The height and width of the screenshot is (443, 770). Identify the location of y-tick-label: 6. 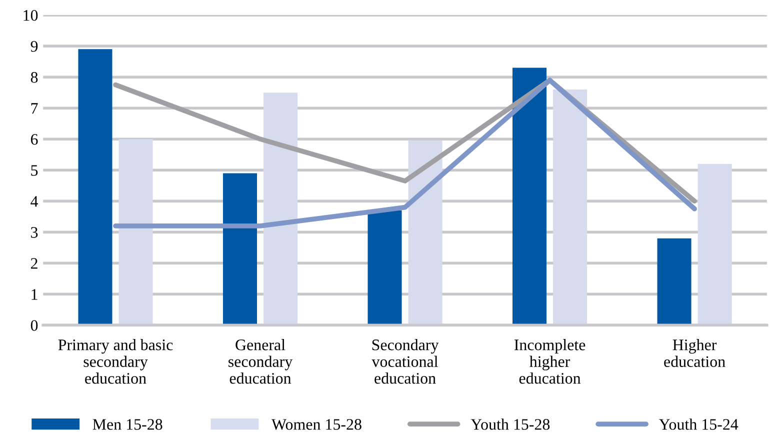
(34, 139).